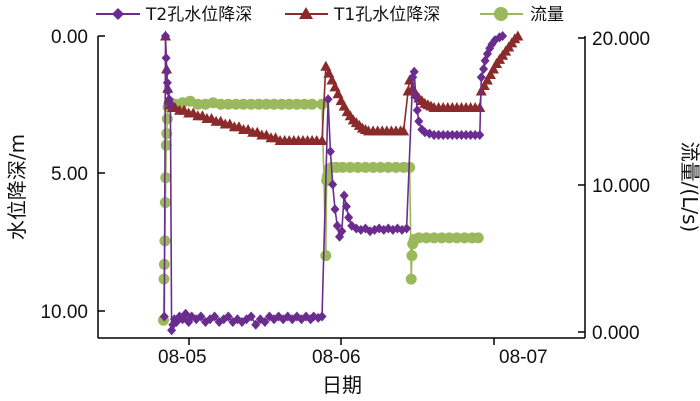 Image resolution: width=700 pixels, height=401 pixels. I want to click on y2-tick-label: 10.000, so click(621, 186).